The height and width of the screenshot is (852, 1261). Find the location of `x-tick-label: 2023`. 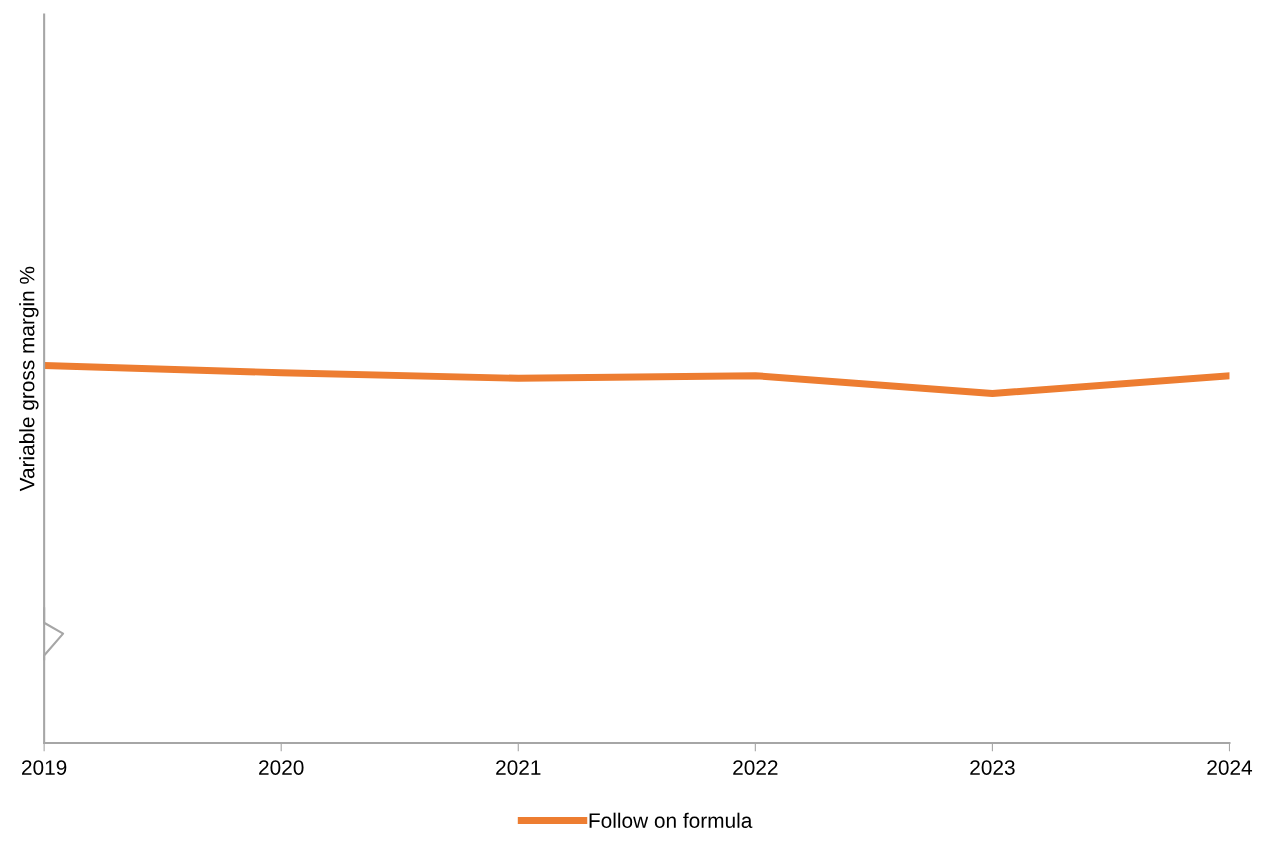

x-tick-label: 2023 is located at coordinates (992, 767).